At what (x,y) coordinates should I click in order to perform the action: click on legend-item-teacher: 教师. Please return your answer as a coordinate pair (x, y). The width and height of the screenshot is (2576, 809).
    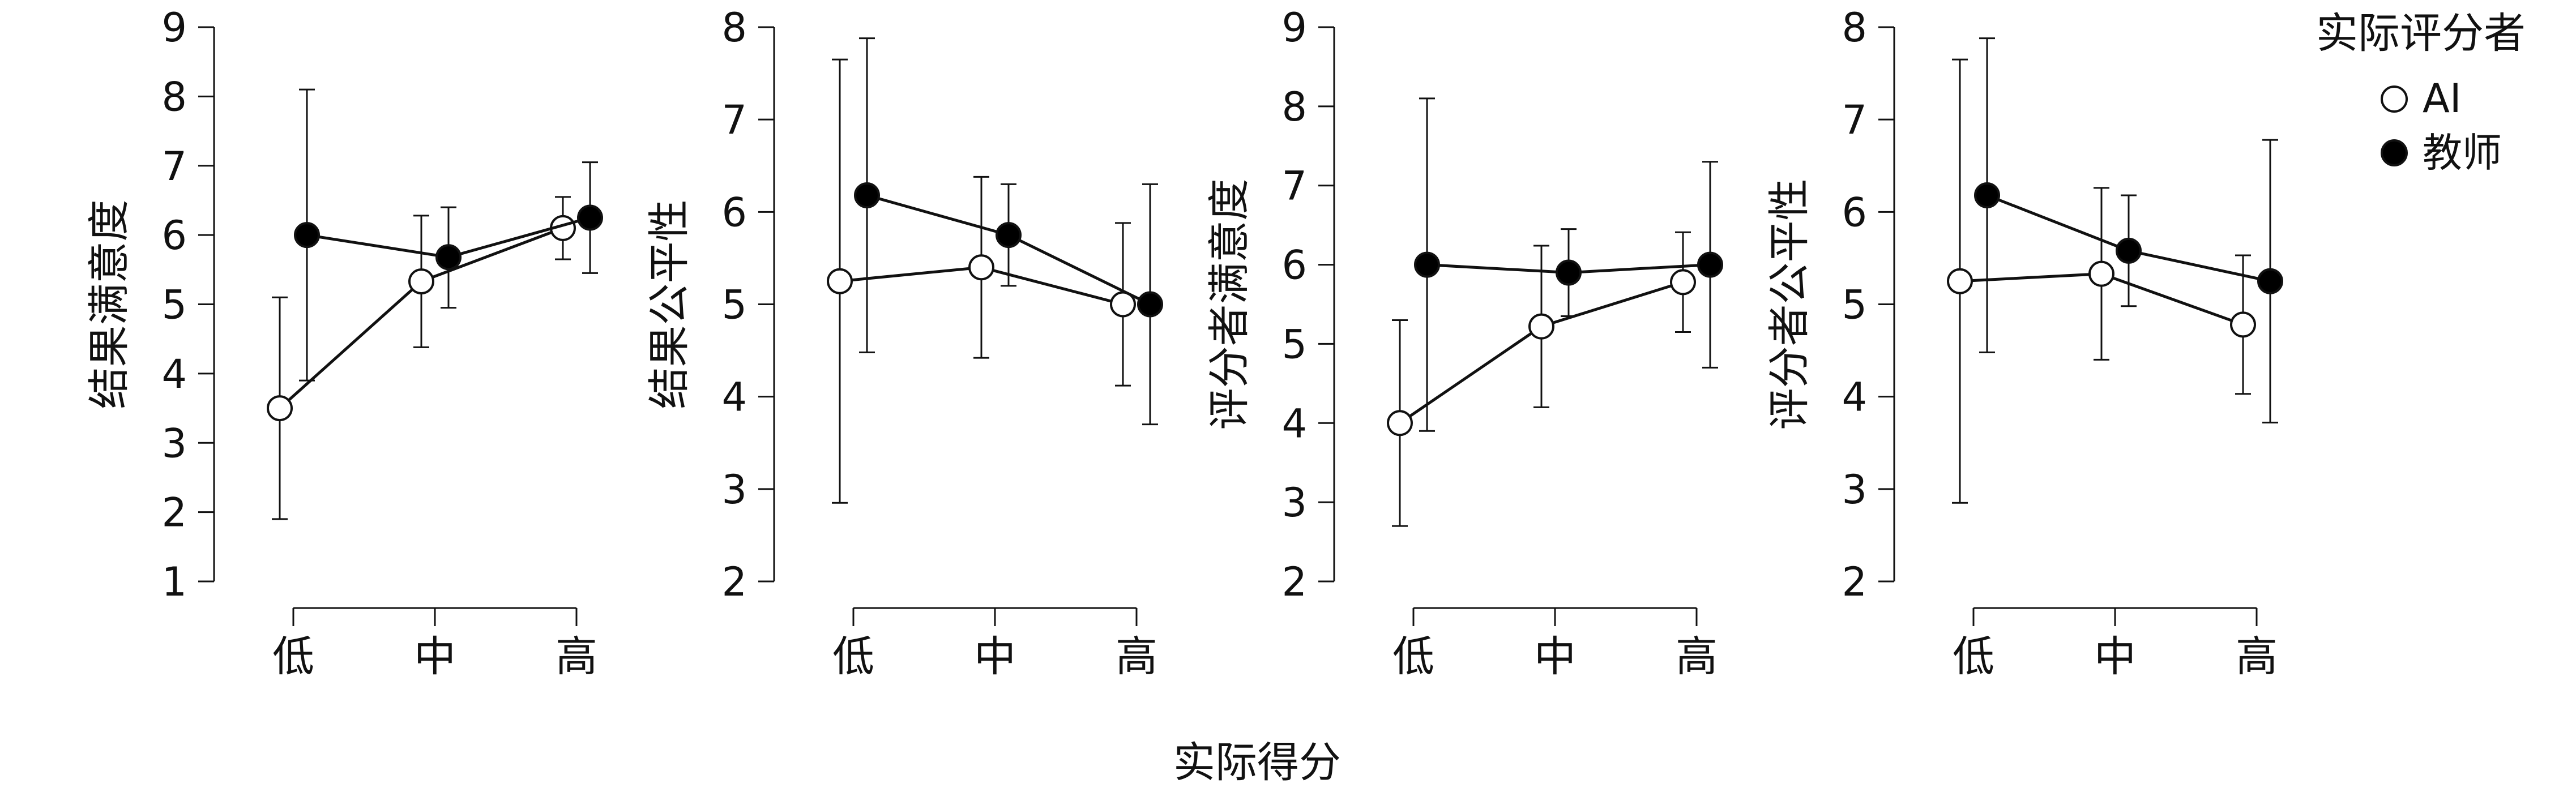
    Looking at the image, I should click on (2441, 153).